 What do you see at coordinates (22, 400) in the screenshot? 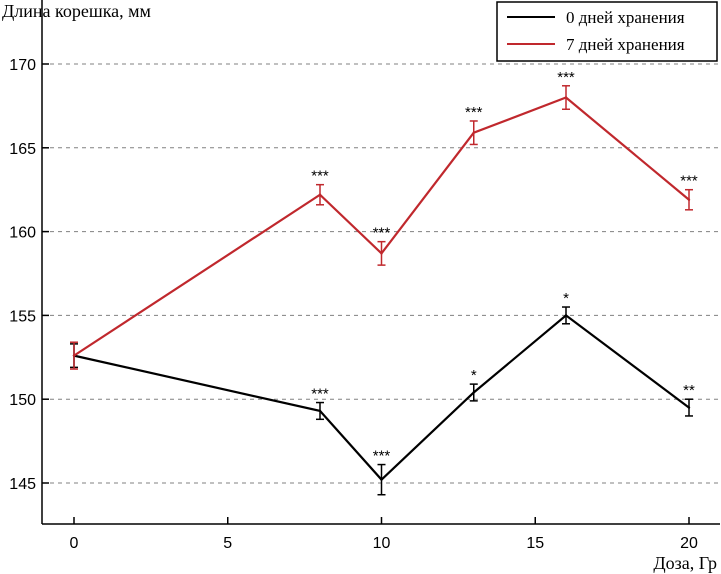
I see `y-tick-label-150: 150` at bounding box center [22, 400].